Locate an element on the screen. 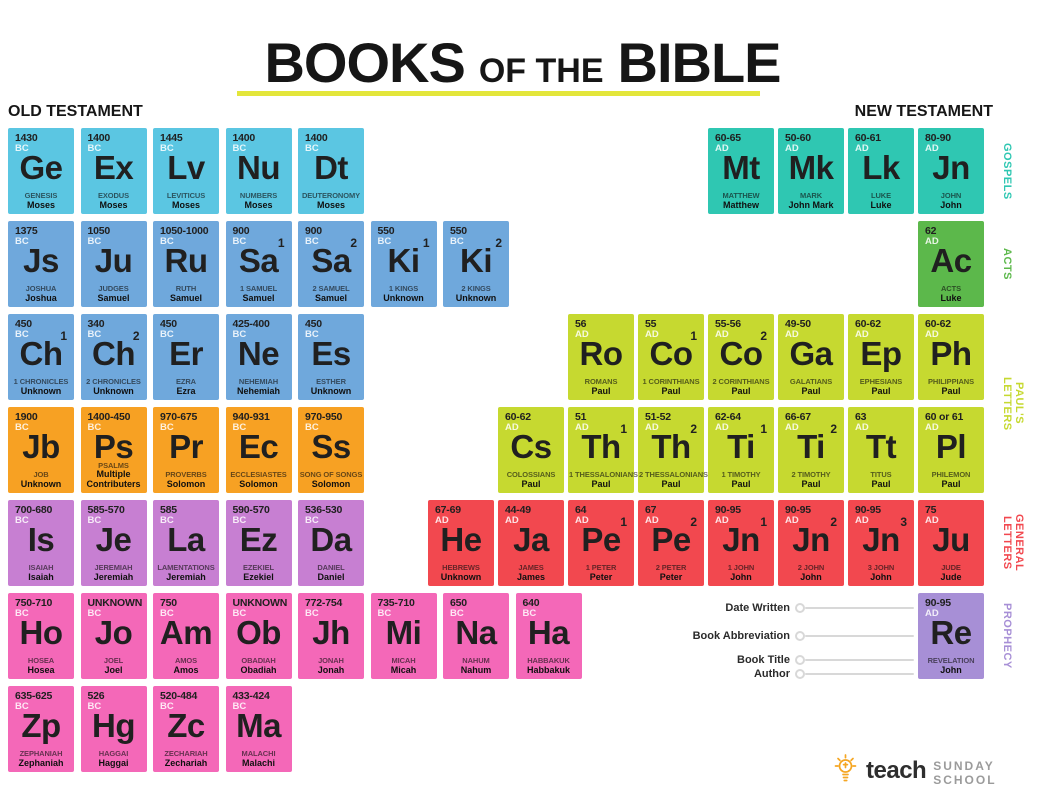  tile-date-written: 640 is located at coordinates (531, 603).